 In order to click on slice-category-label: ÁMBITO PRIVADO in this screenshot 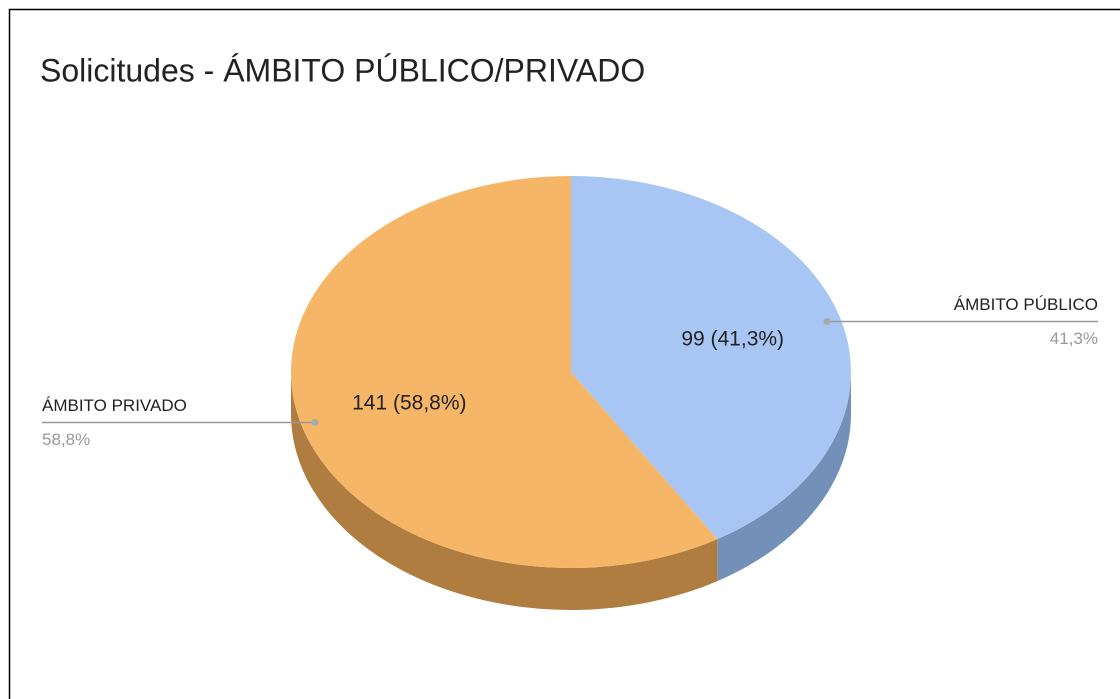, I will do `click(114, 405)`.